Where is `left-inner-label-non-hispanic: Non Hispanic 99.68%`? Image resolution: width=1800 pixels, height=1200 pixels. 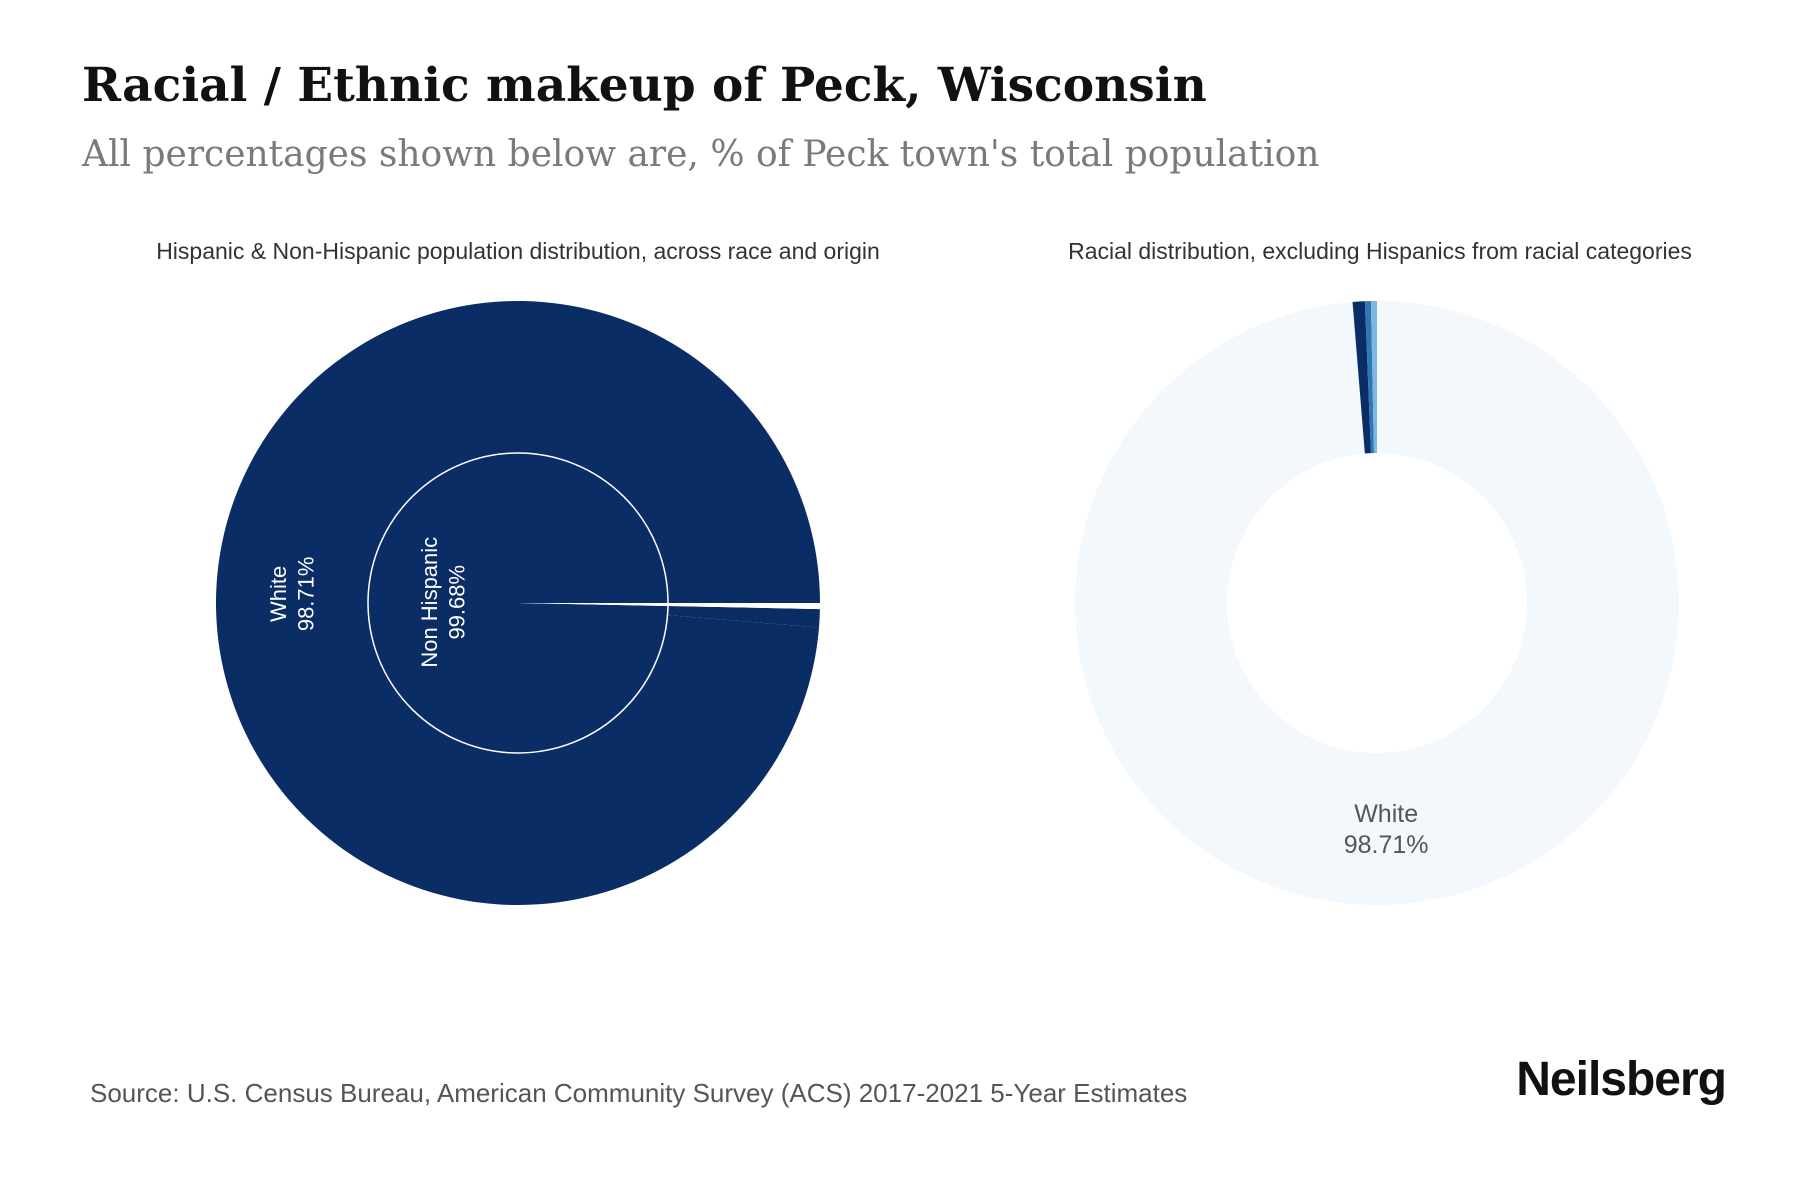
left-inner-label-non-hispanic: Non Hispanic 99.68% is located at coordinates (443, 602).